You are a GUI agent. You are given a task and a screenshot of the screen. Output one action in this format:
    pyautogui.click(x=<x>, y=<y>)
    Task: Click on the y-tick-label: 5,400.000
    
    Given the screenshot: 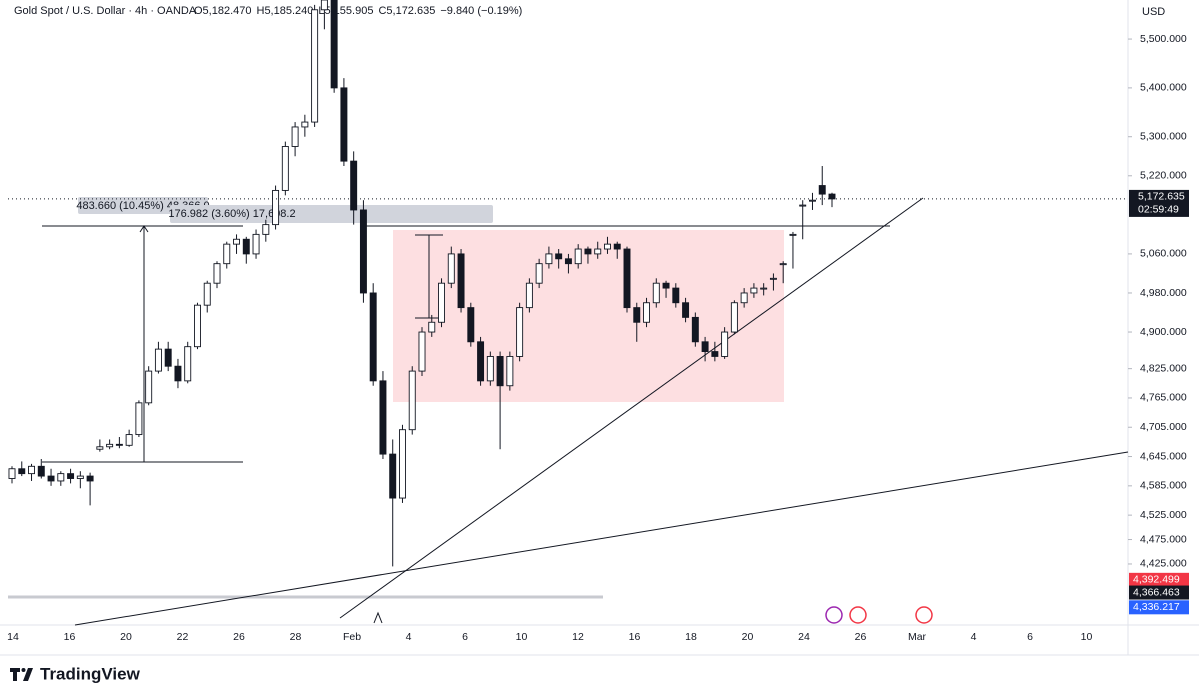 What is the action you would take?
    pyautogui.click(x=1163, y=88)
    